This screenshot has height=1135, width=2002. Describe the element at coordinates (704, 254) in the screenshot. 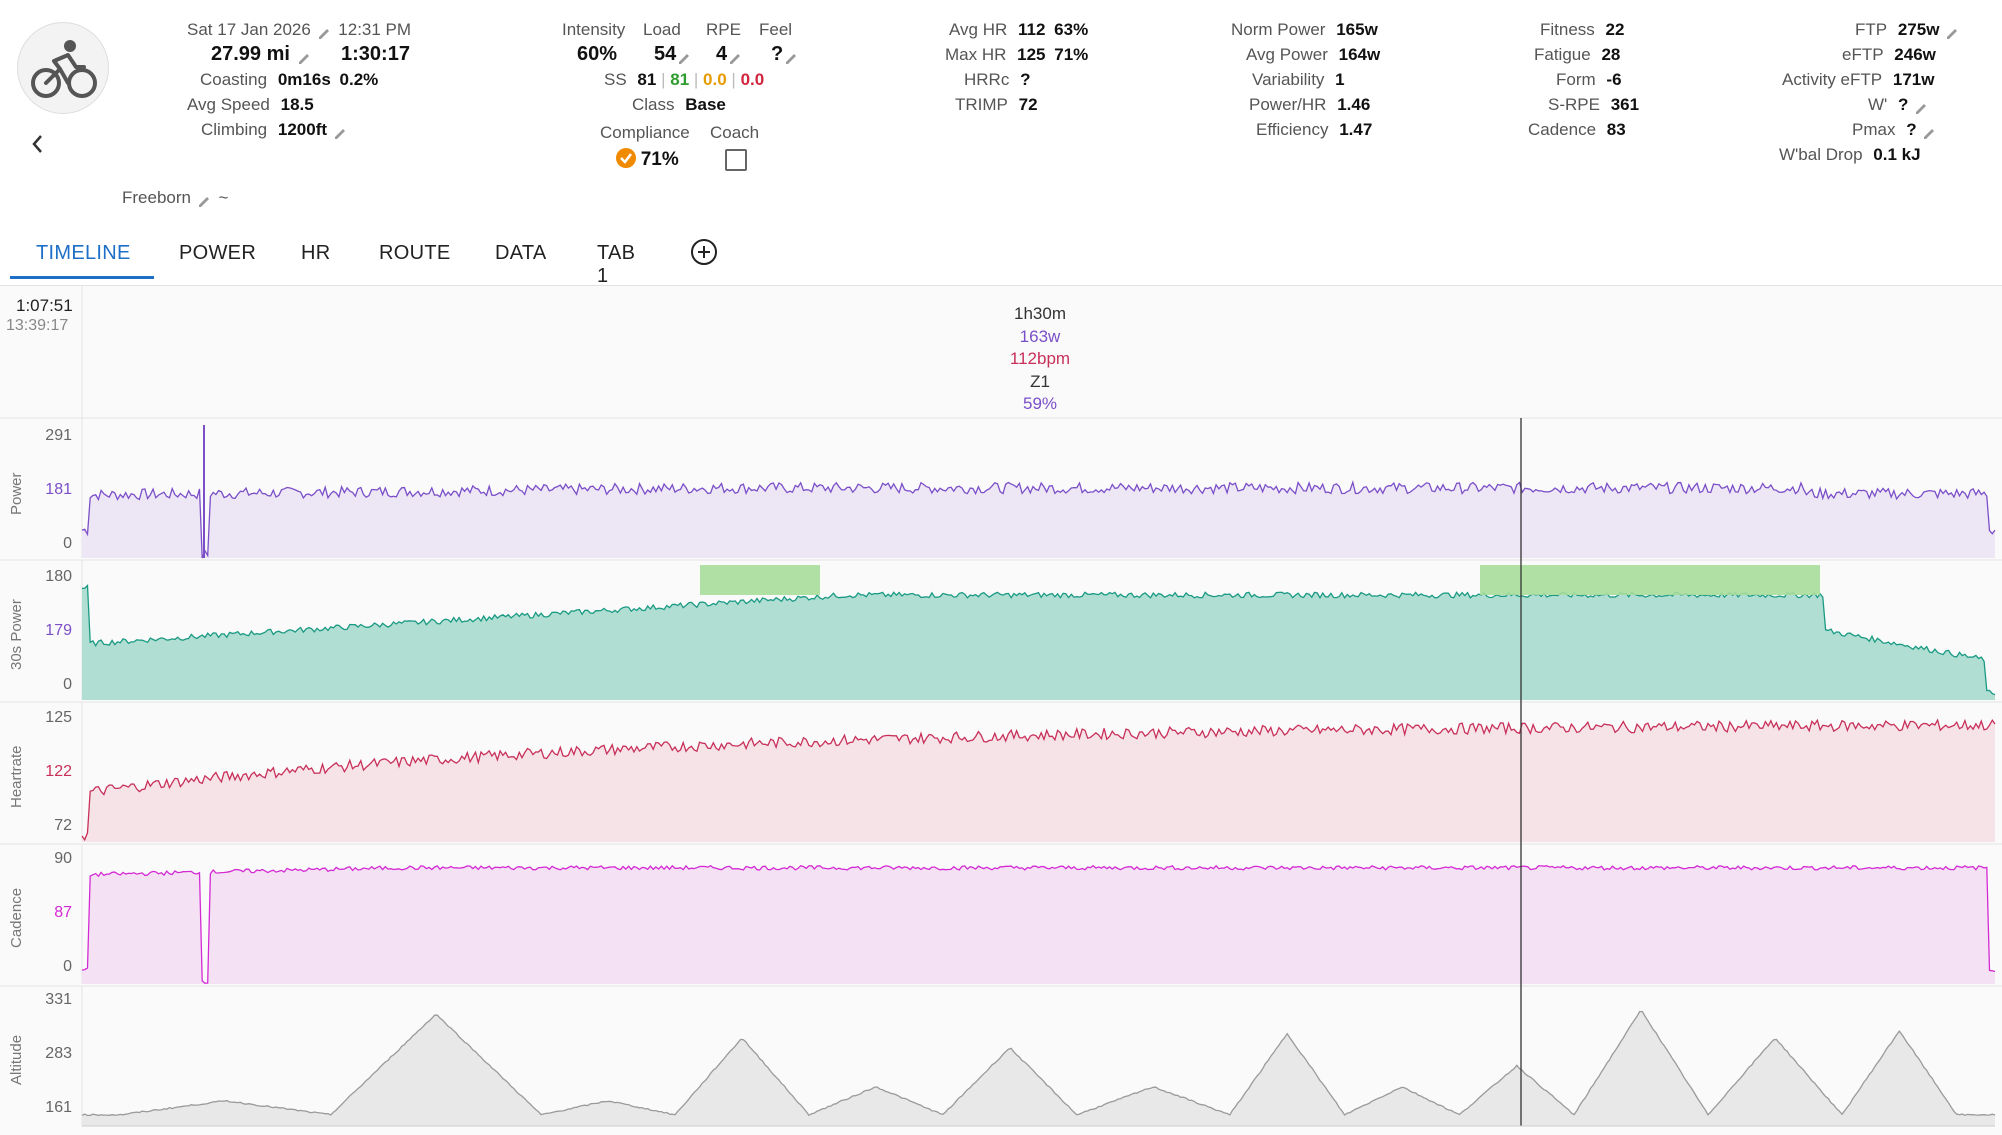

I see `add-tab-icon` at that location.